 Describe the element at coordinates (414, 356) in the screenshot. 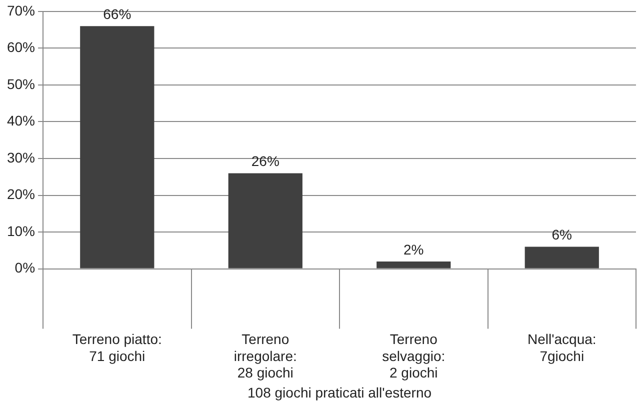

I see `x-tick-label: Terreno selvaggio: 2 giochi` at that location.